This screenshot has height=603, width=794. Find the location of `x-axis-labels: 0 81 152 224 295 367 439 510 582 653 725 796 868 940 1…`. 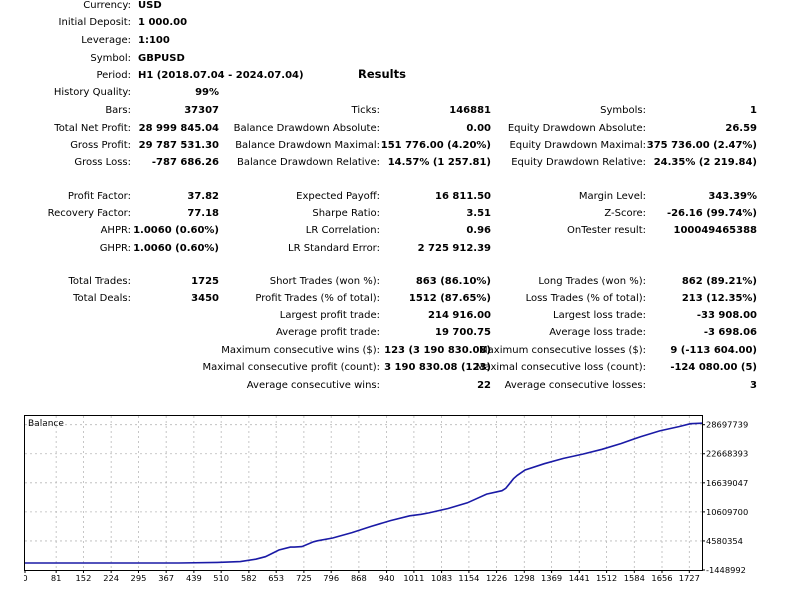

x-axis-labels: 0 81 152 224 295 367 439 510 582 653 725 796 868 940 1… is located at coordinates (361, 576).